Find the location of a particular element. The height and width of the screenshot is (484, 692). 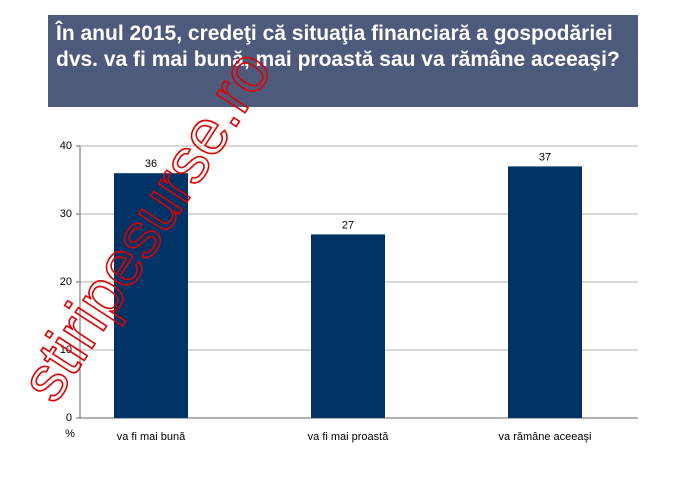

x-tick-label: va rămâne aceeaşi is located at coordinates (545, 437).